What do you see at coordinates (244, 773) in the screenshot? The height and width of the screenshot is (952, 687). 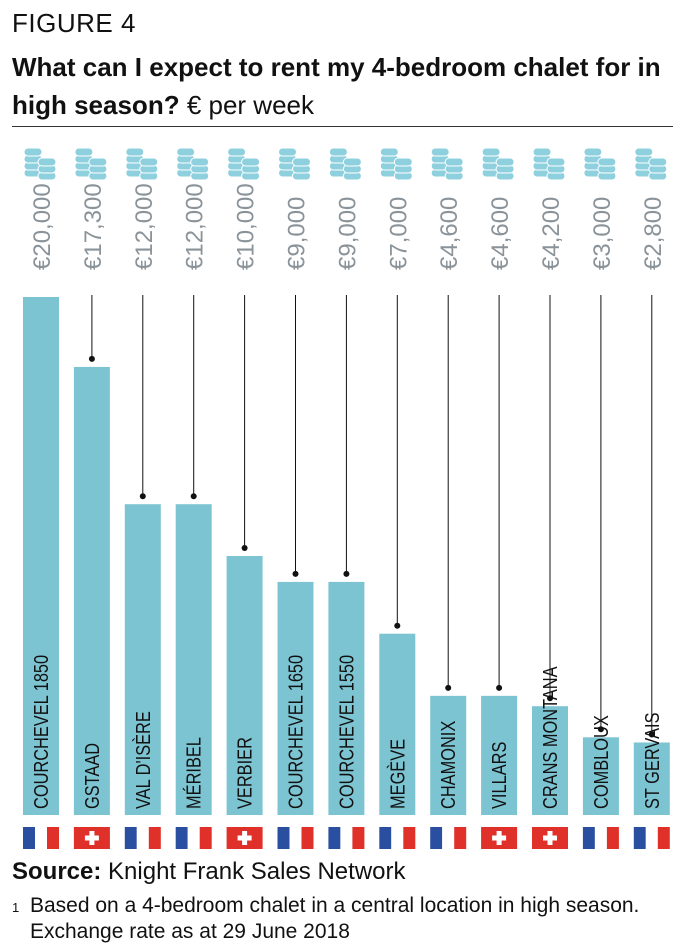 I see `category-label: VERBIER` at bounding box center [244, 773].